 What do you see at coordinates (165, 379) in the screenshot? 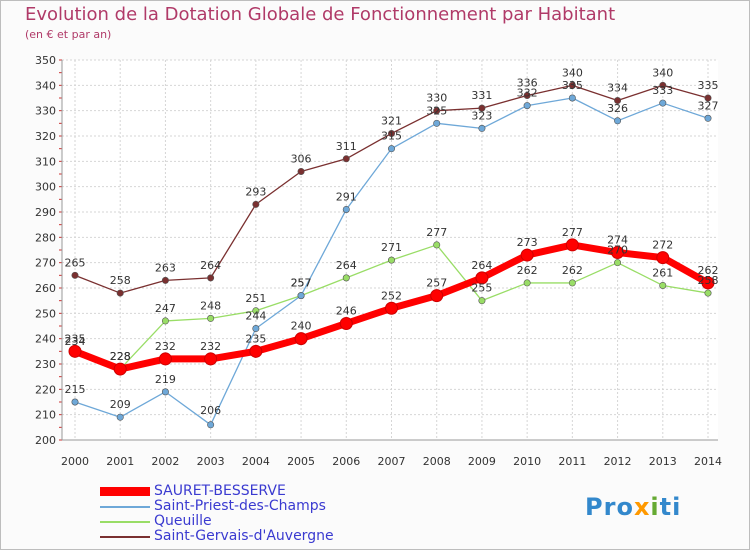
I see `data-label-1: 219` at bounding box center [165, 379].